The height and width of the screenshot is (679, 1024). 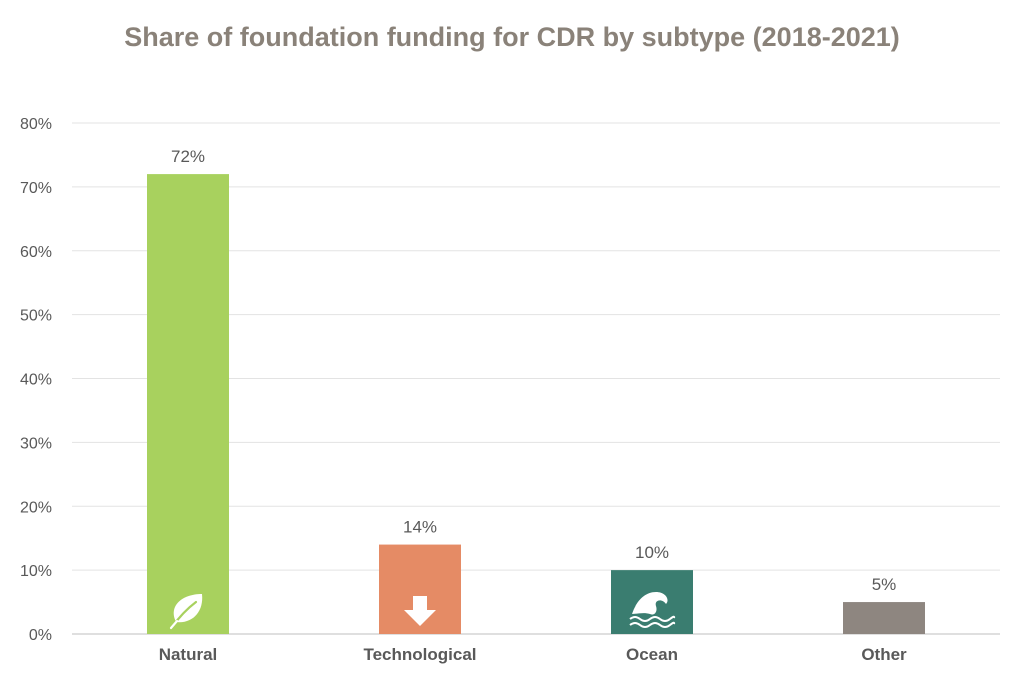 What do you see at coordinates (884, 584) in the screenshot?
I see `data-label-other: 5%` at bounding box center [884, 584].